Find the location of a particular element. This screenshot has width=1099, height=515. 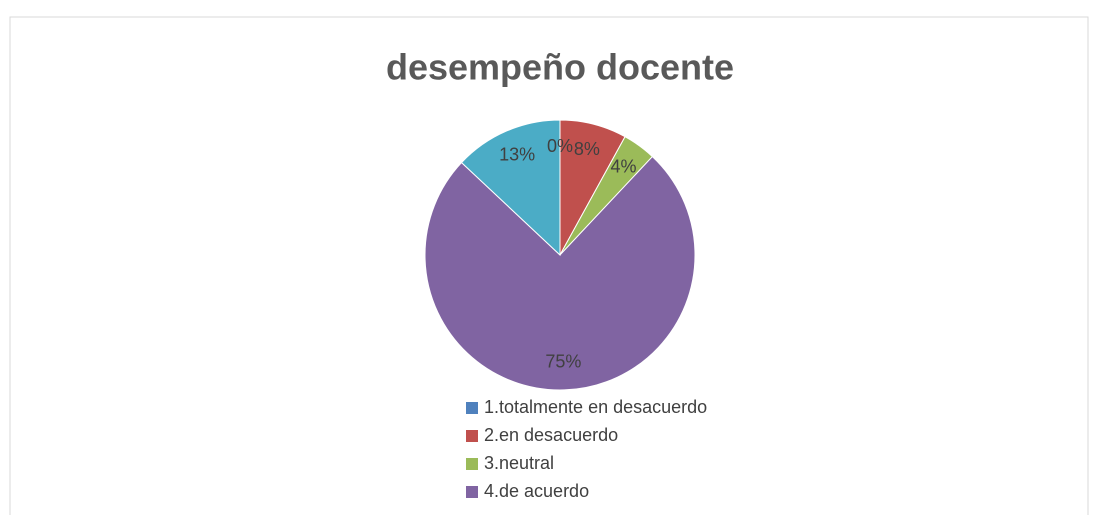

legend-label: 1.totalmente en desacuerdo is located at coordinates (595, 407).